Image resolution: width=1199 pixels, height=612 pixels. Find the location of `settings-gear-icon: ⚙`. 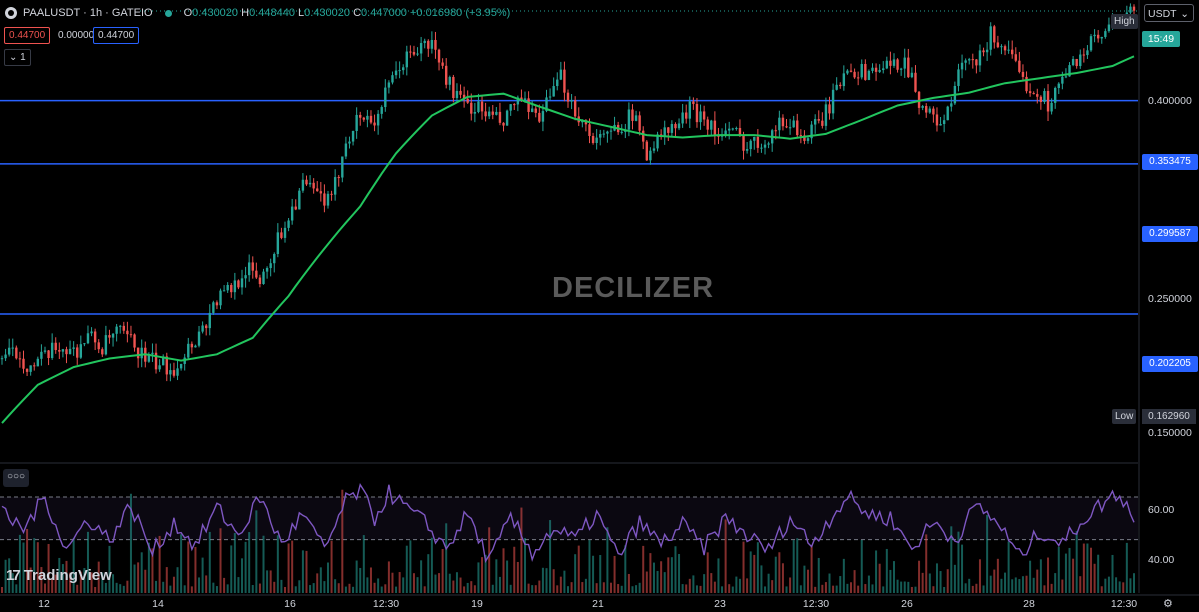

settings-gear-icon: ⚙ is located at coordinates (1168, 604).